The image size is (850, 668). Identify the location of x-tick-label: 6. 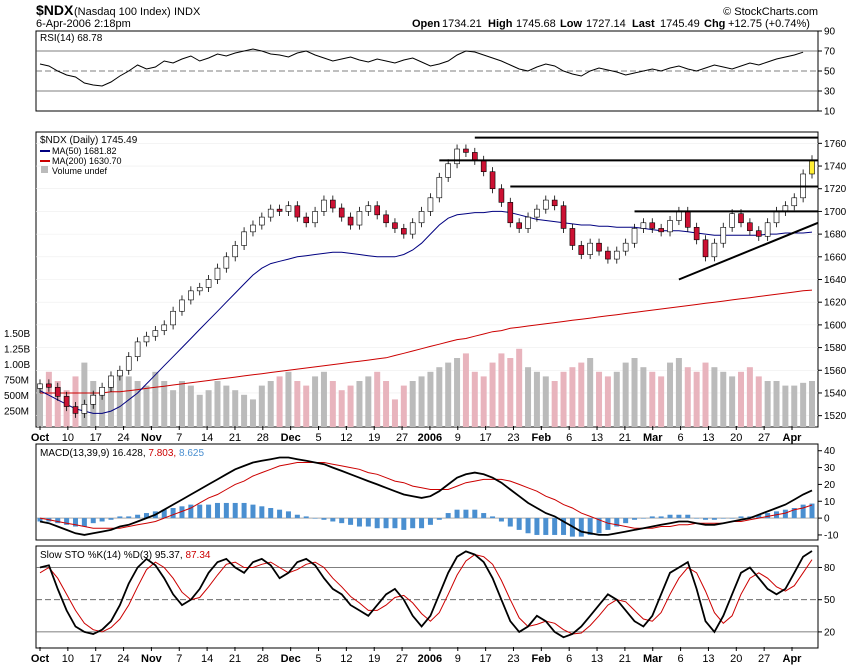
(569, 438).